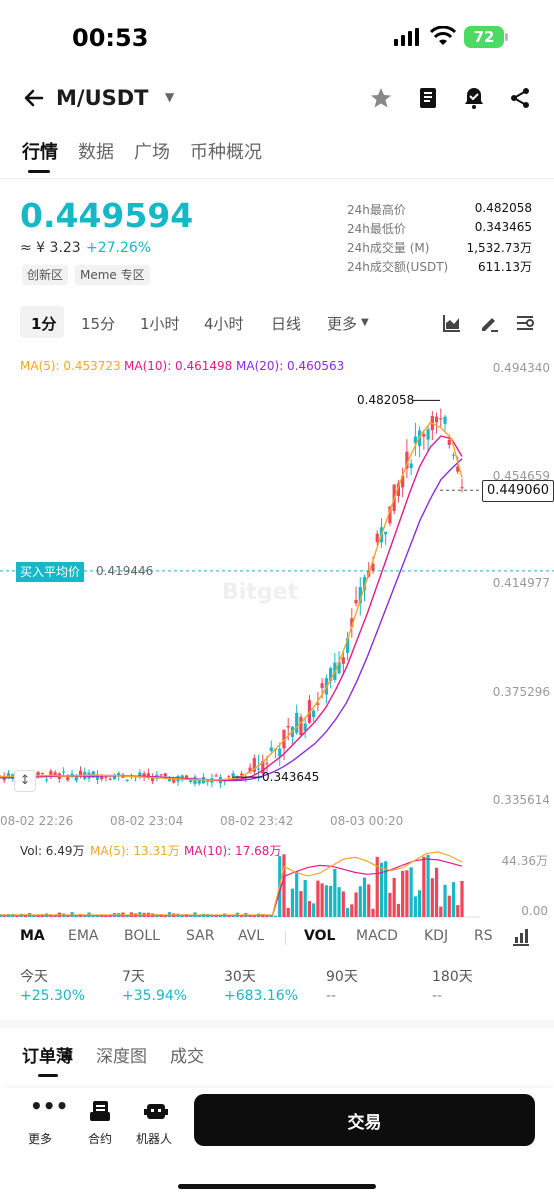 Image resolution: width=554 pixels, height=1200 pixels. I want to click on period-1d: 日线, so click(286, 324).